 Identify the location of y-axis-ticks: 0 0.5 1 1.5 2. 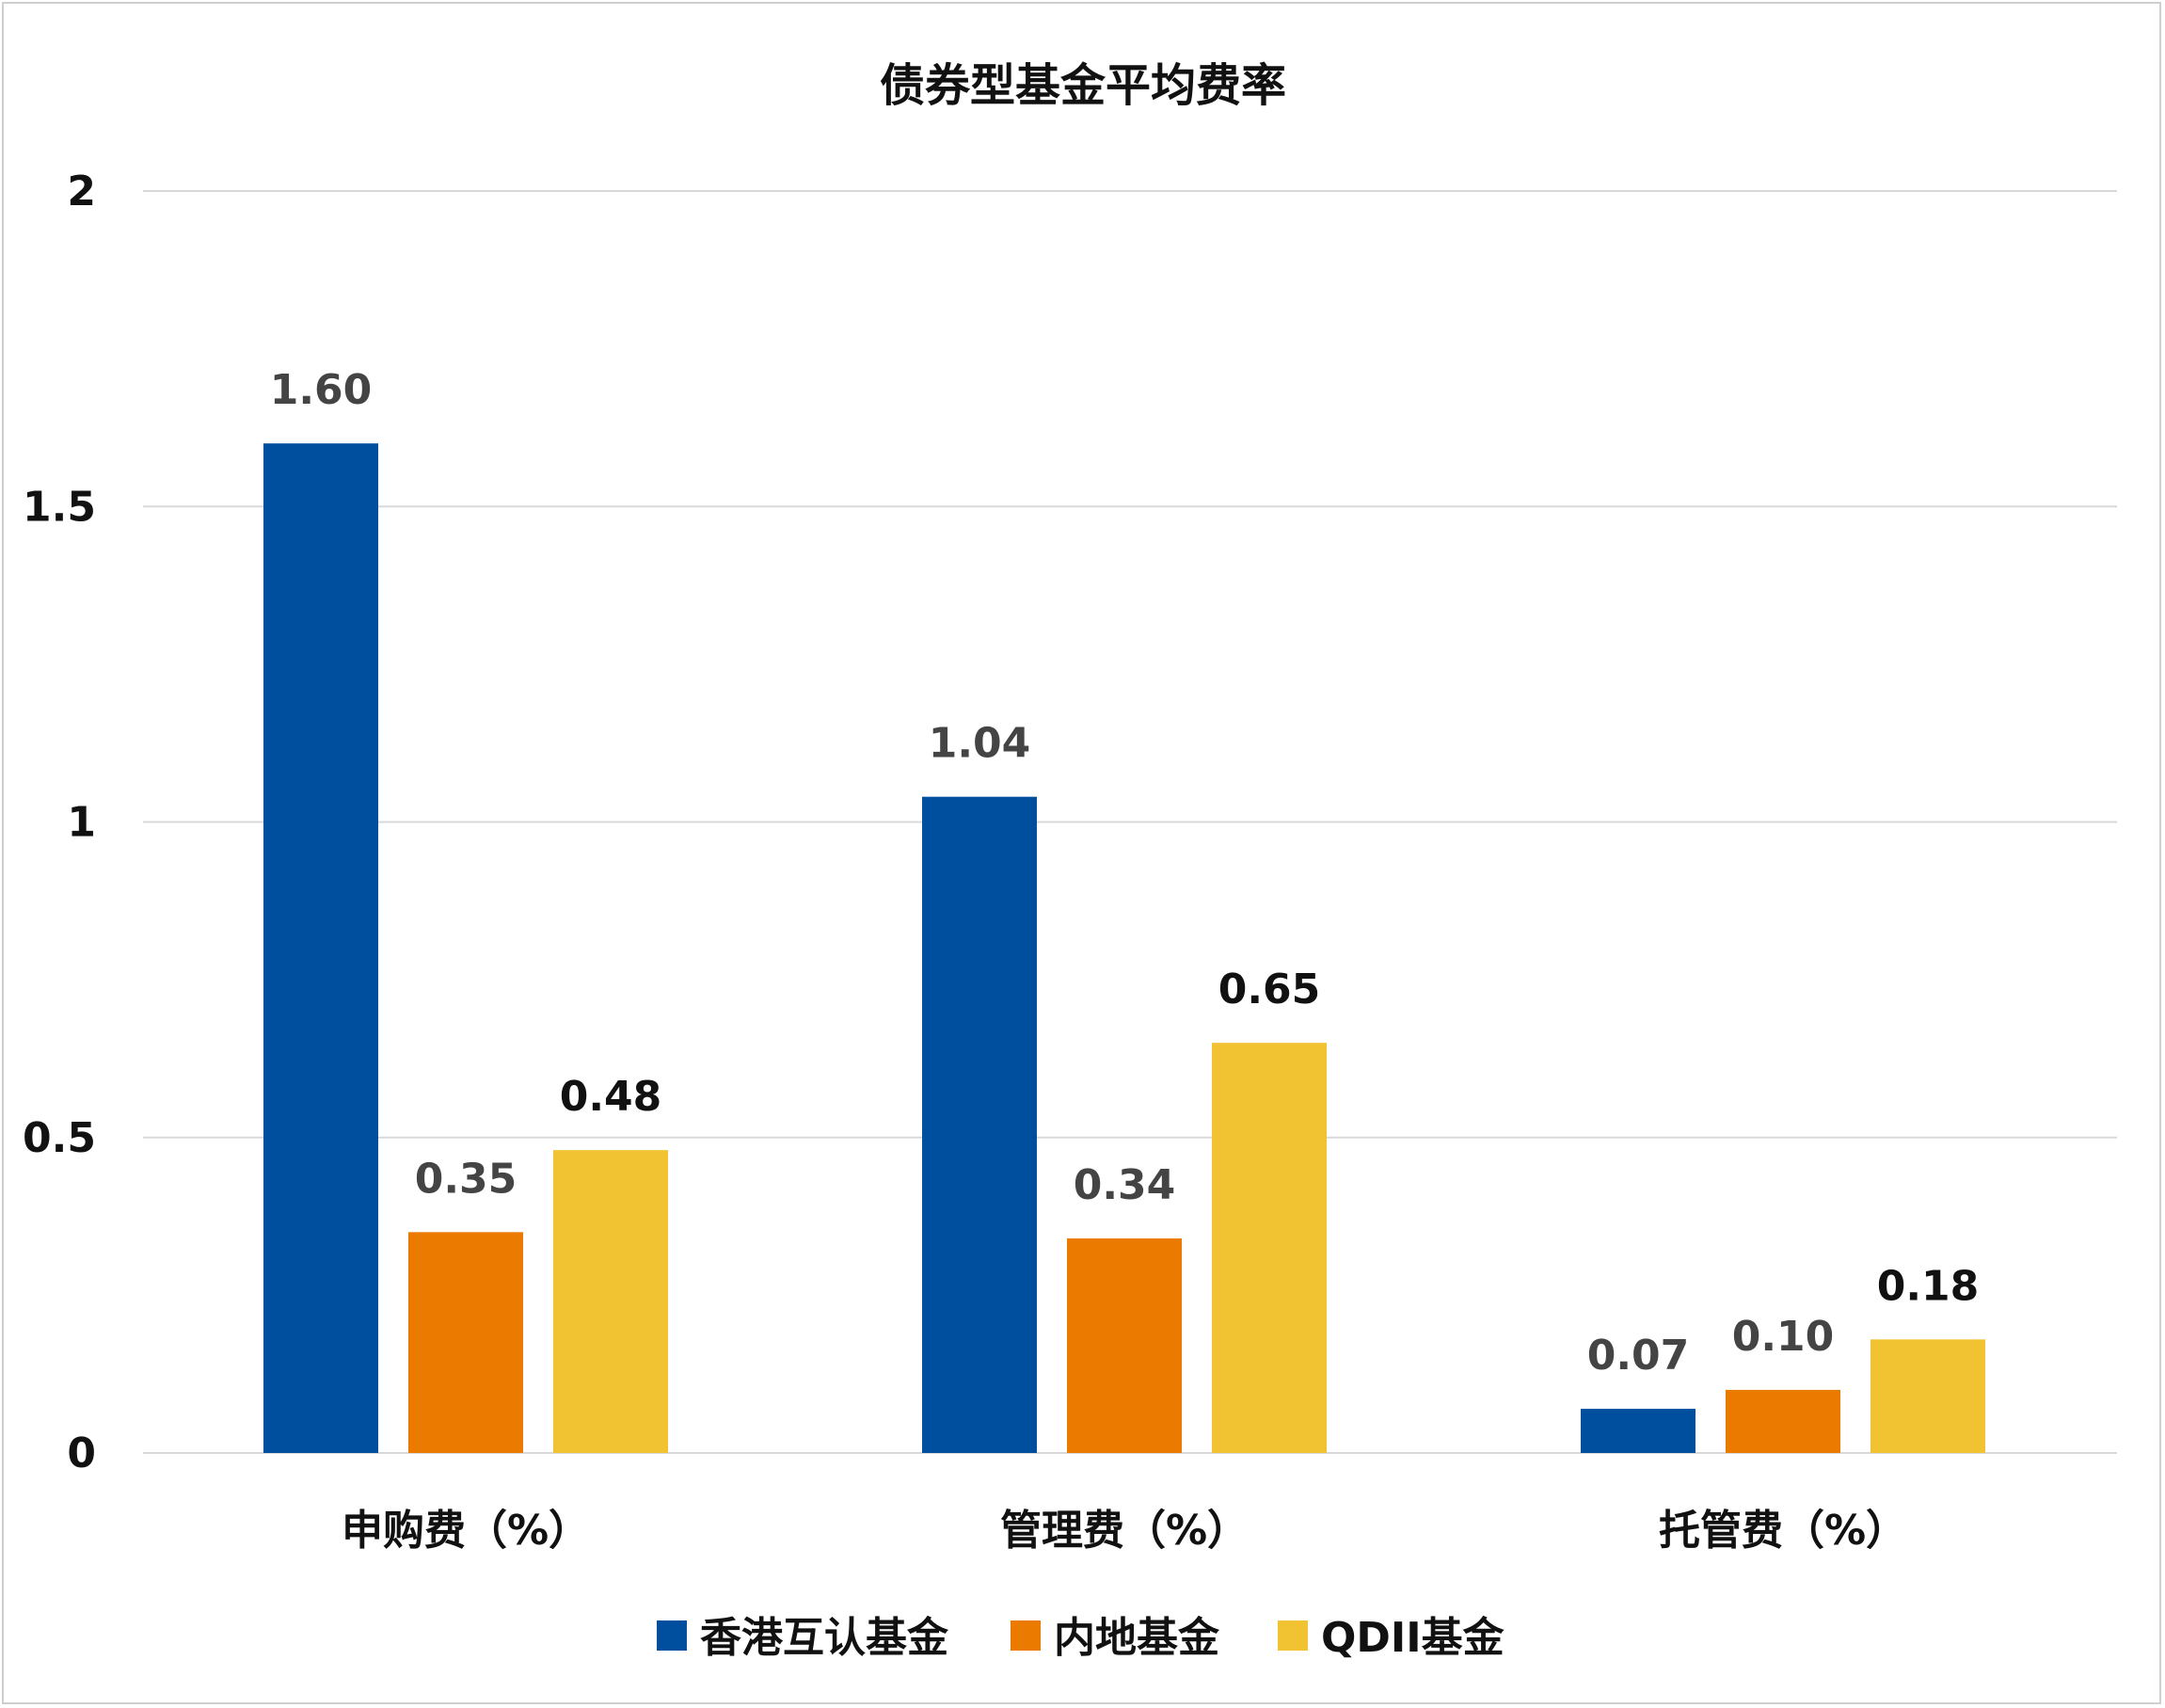
(59, 822).